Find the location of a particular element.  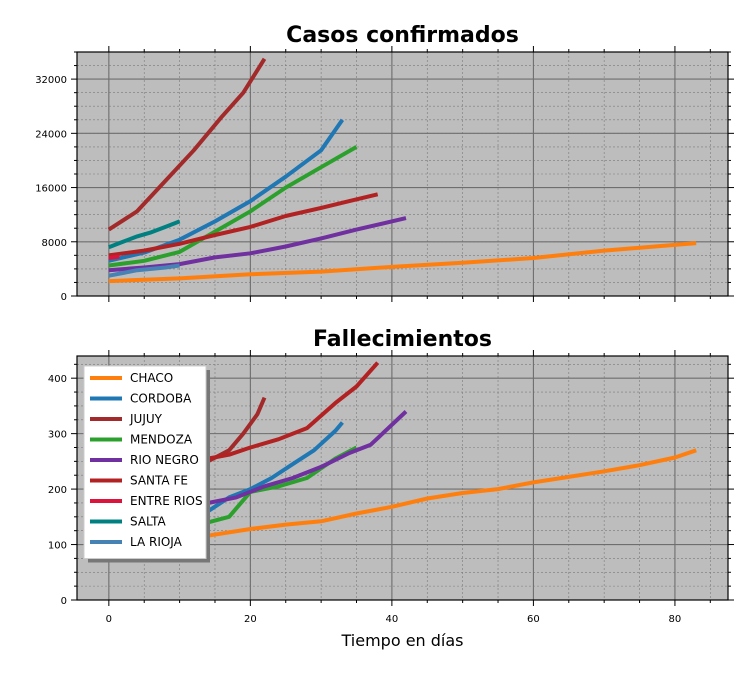

y-tick-label: 300 is located at coordinates (57, 435).